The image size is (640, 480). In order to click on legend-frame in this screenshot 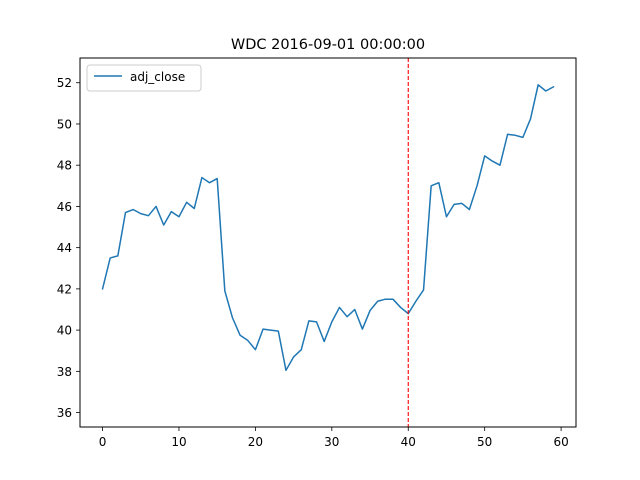, I will do `click(144, 78)`.